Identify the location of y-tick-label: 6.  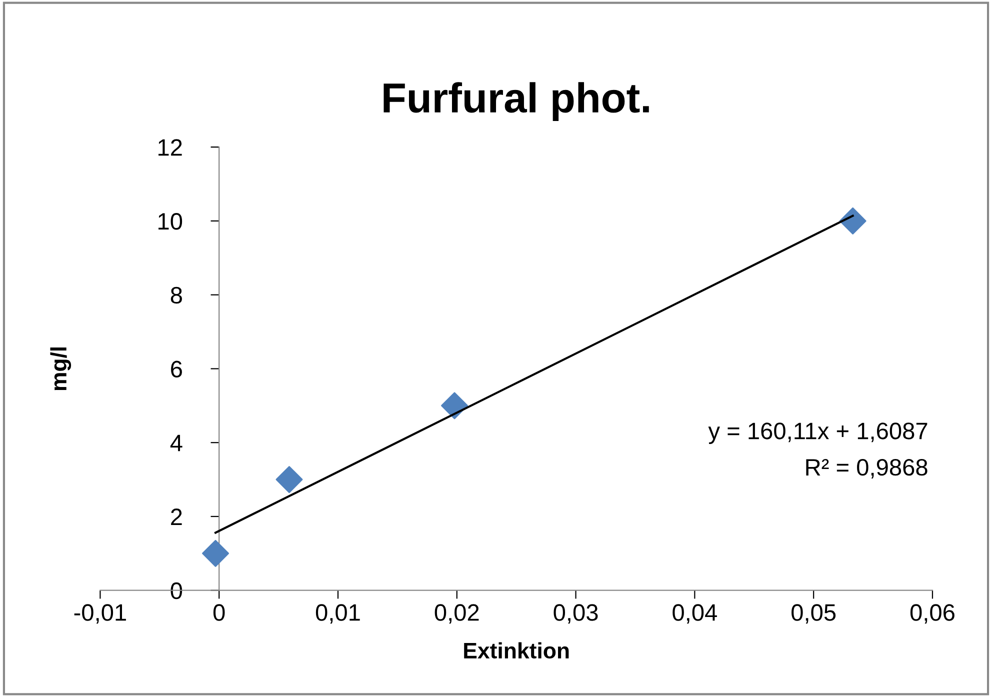
(176, 369).